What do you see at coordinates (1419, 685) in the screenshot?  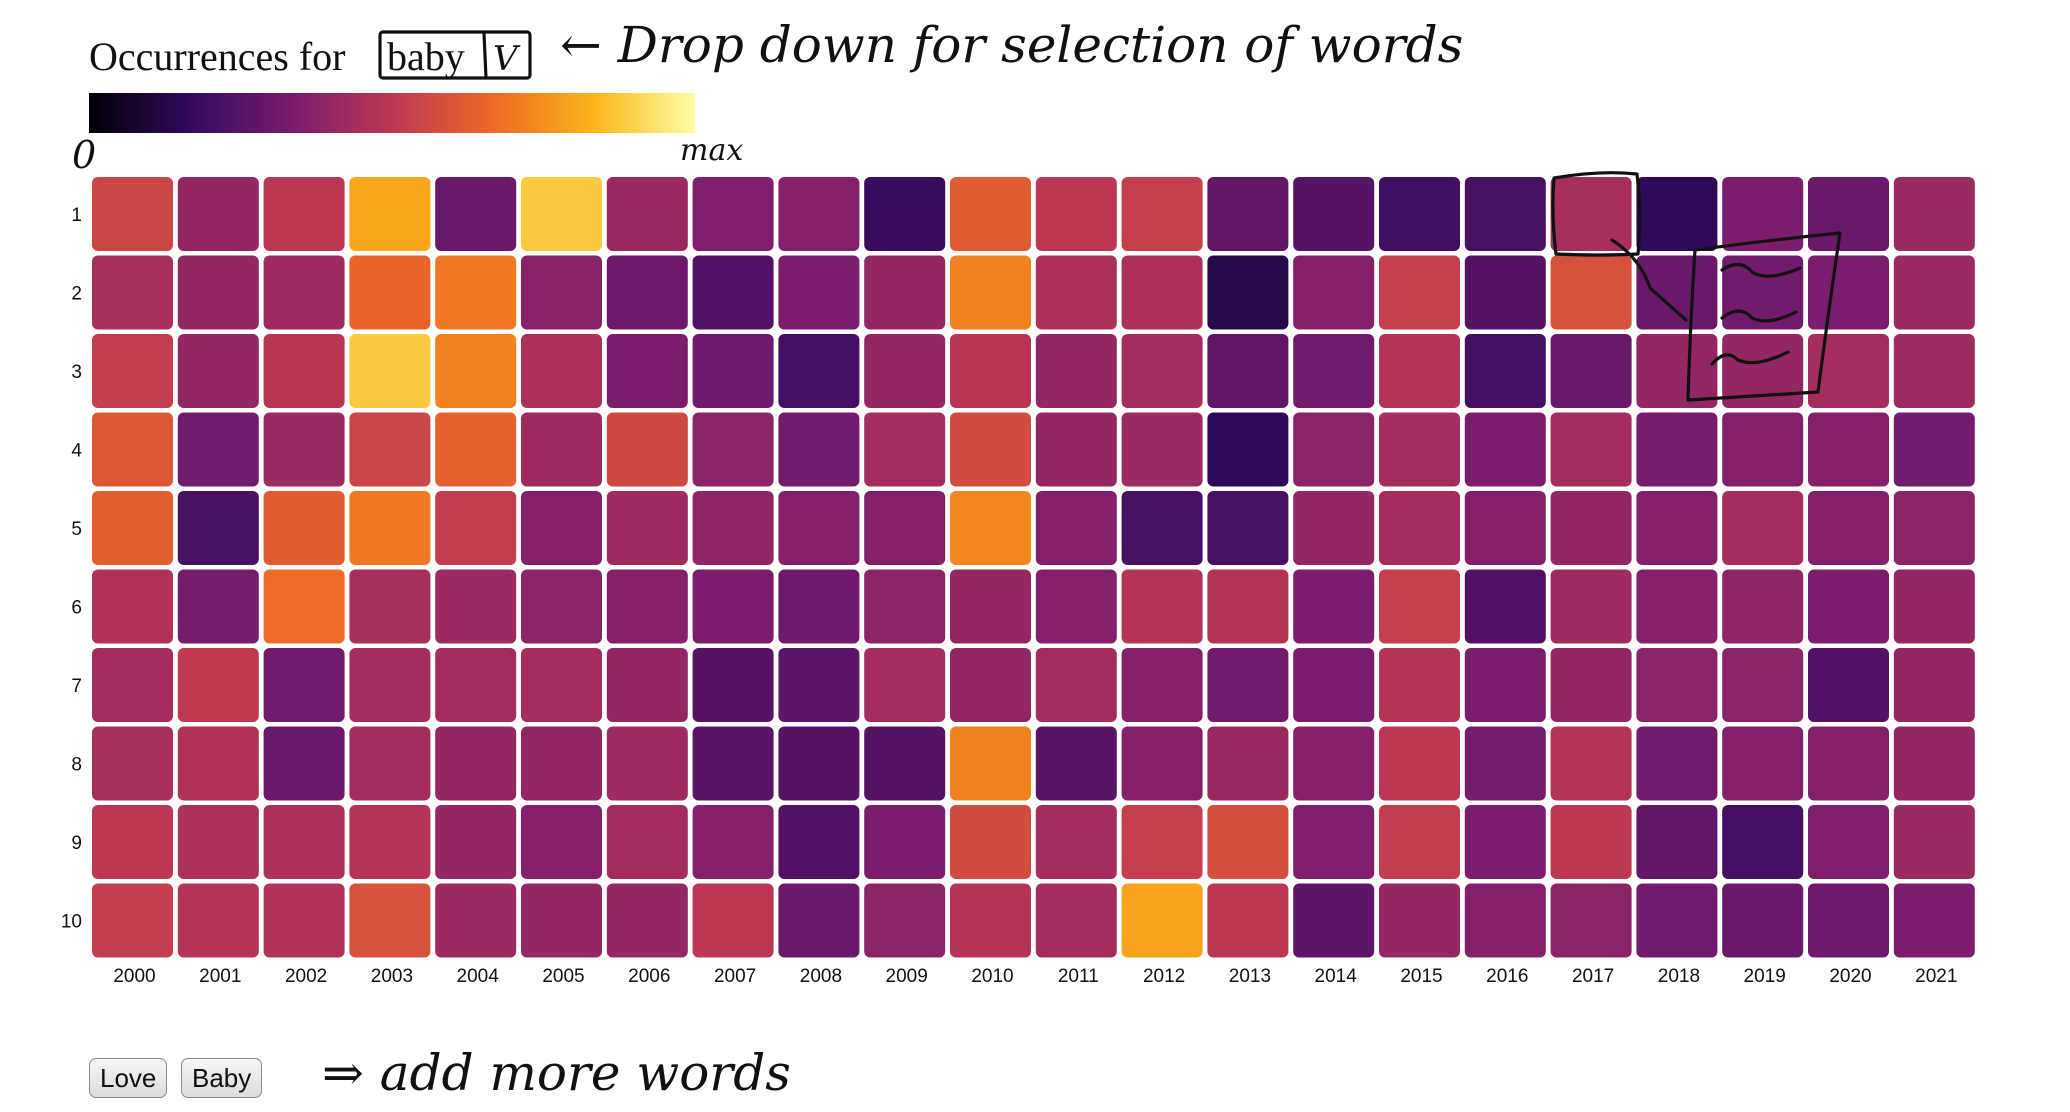 I see `heatmap-cell-7-2015` at bounding box center [1419, 685].